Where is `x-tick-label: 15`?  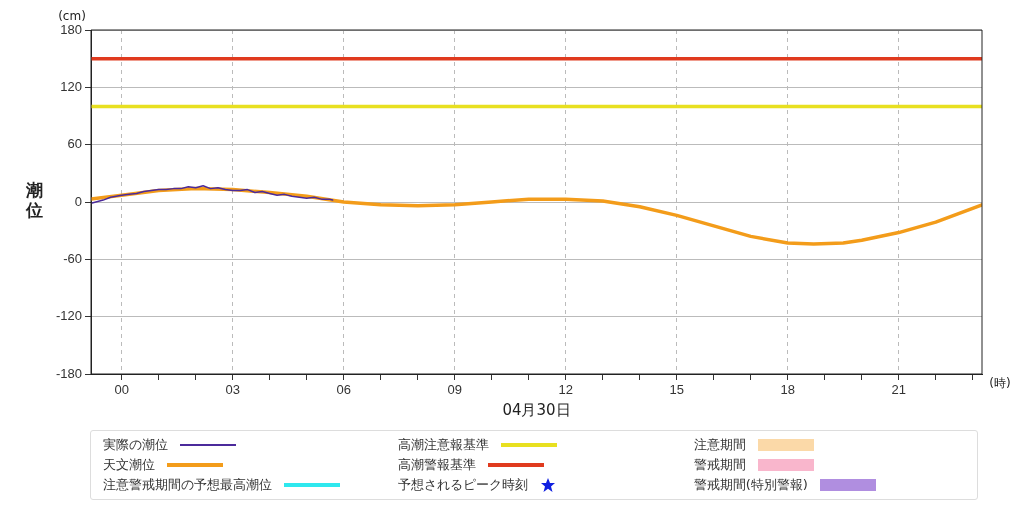
x-tick-label: 15 is located at coordinates (676, 390).